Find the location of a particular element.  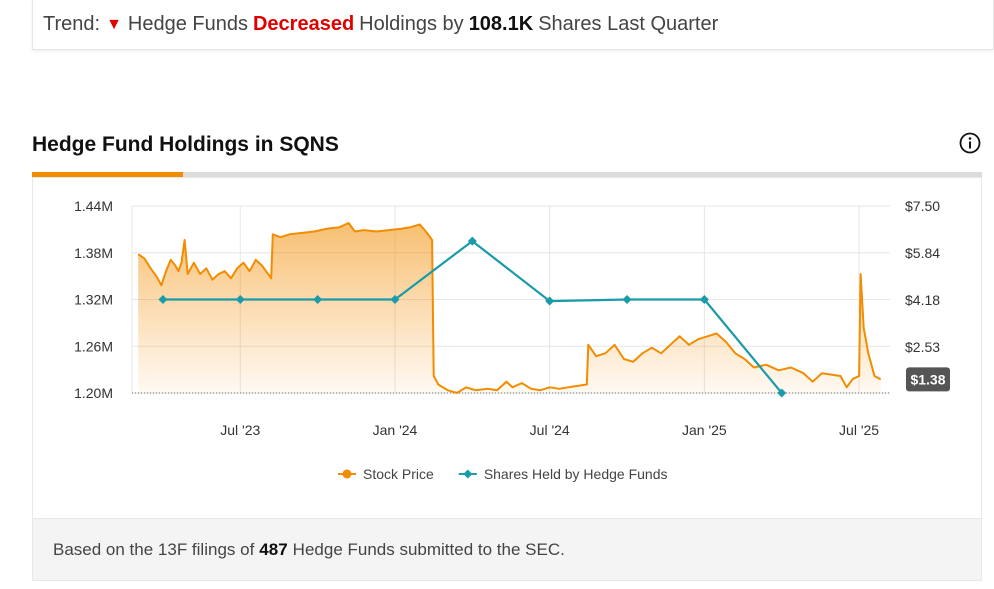

legend-diamond-marker is located at coordinates (468, 474).